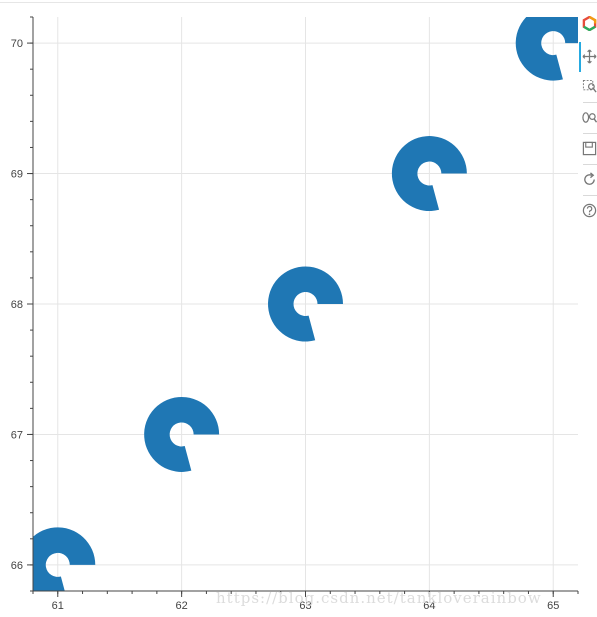  What do you see at coordinates (589, 179) in the screenshot?
I see `reset-icon` at bounding box center [589, 179].